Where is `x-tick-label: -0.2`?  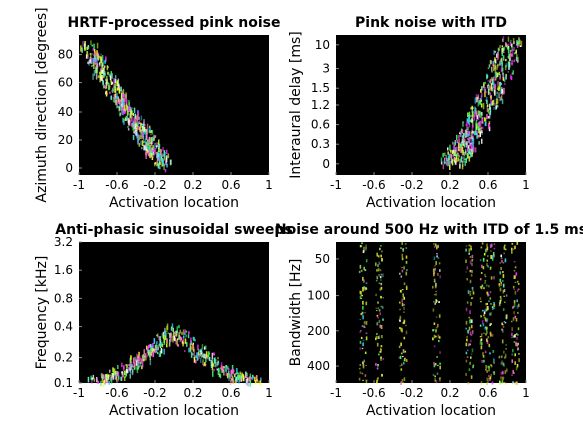
x-tick-label: -0.2 is located at coordinates (411, 393).